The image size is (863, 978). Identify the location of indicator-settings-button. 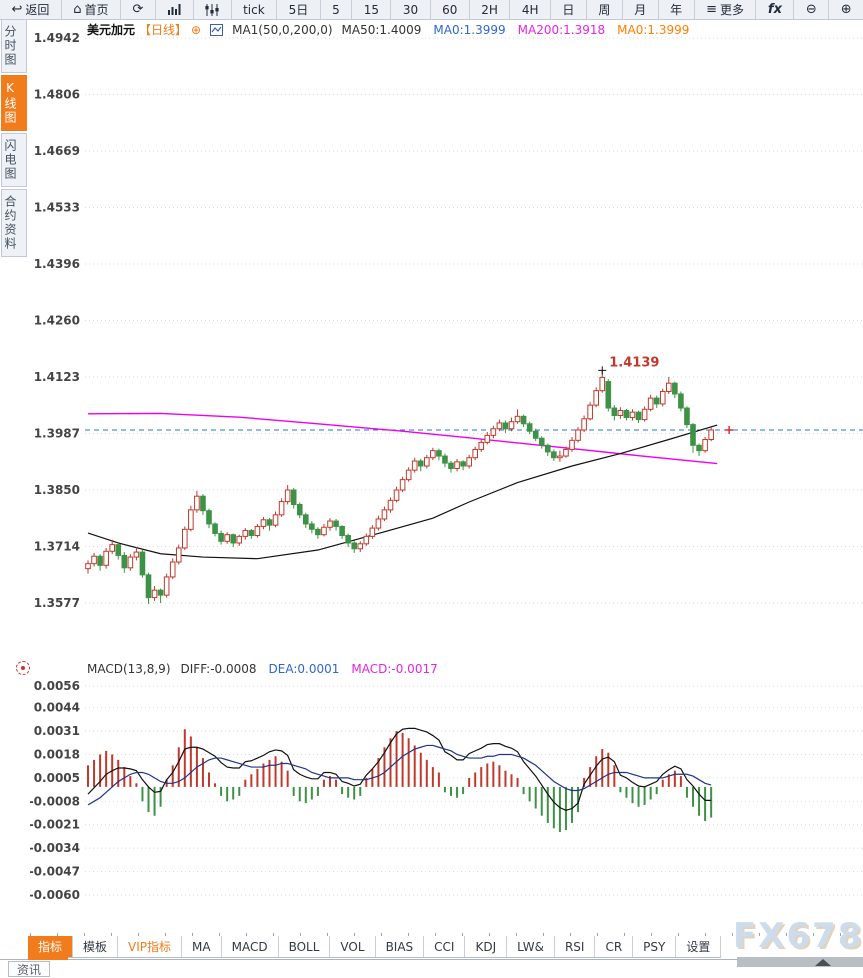
(213, 9).